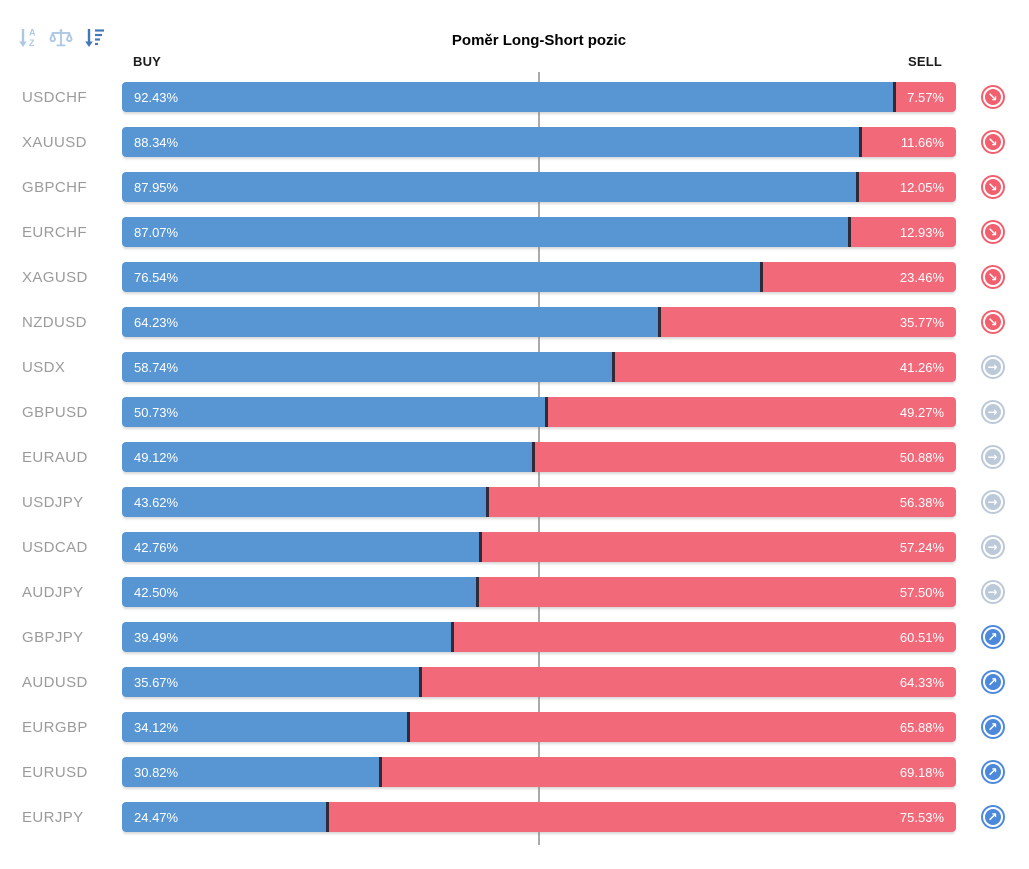 This screenshot has width=1029, height=869. Describe the element at coordinates (147, 61) in the screenshot. I see `buy-column-header: BUY` at that location.